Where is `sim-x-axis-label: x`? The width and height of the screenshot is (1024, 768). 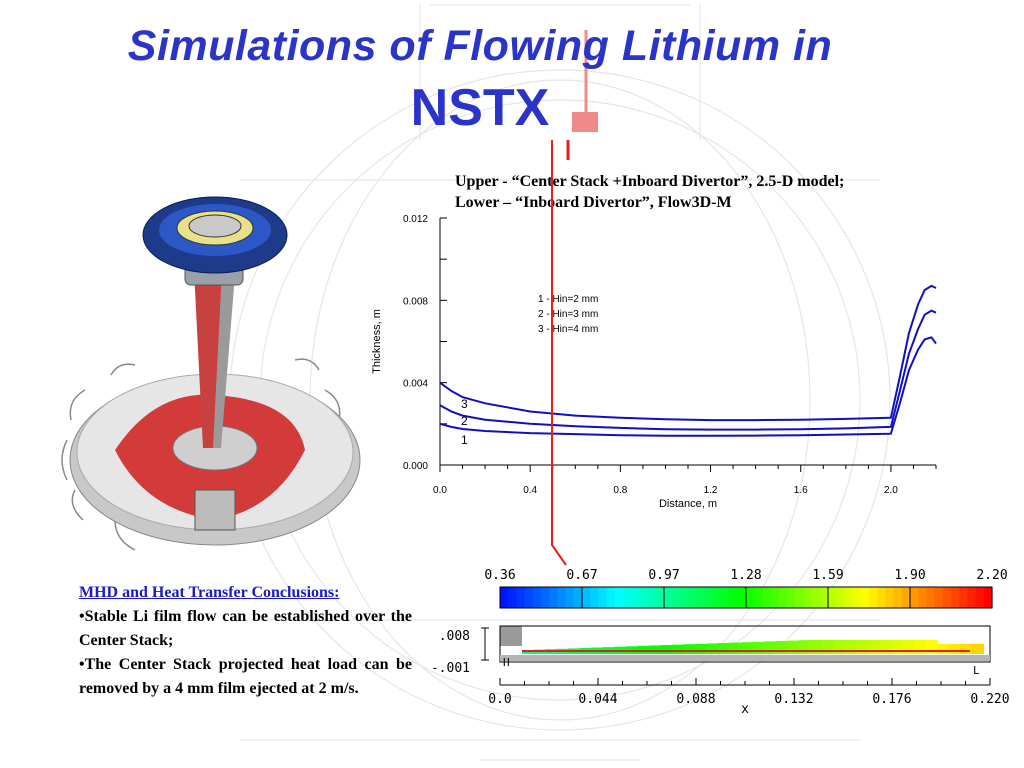
sim-x-axis-label: x is located at coordinates (745, 709).